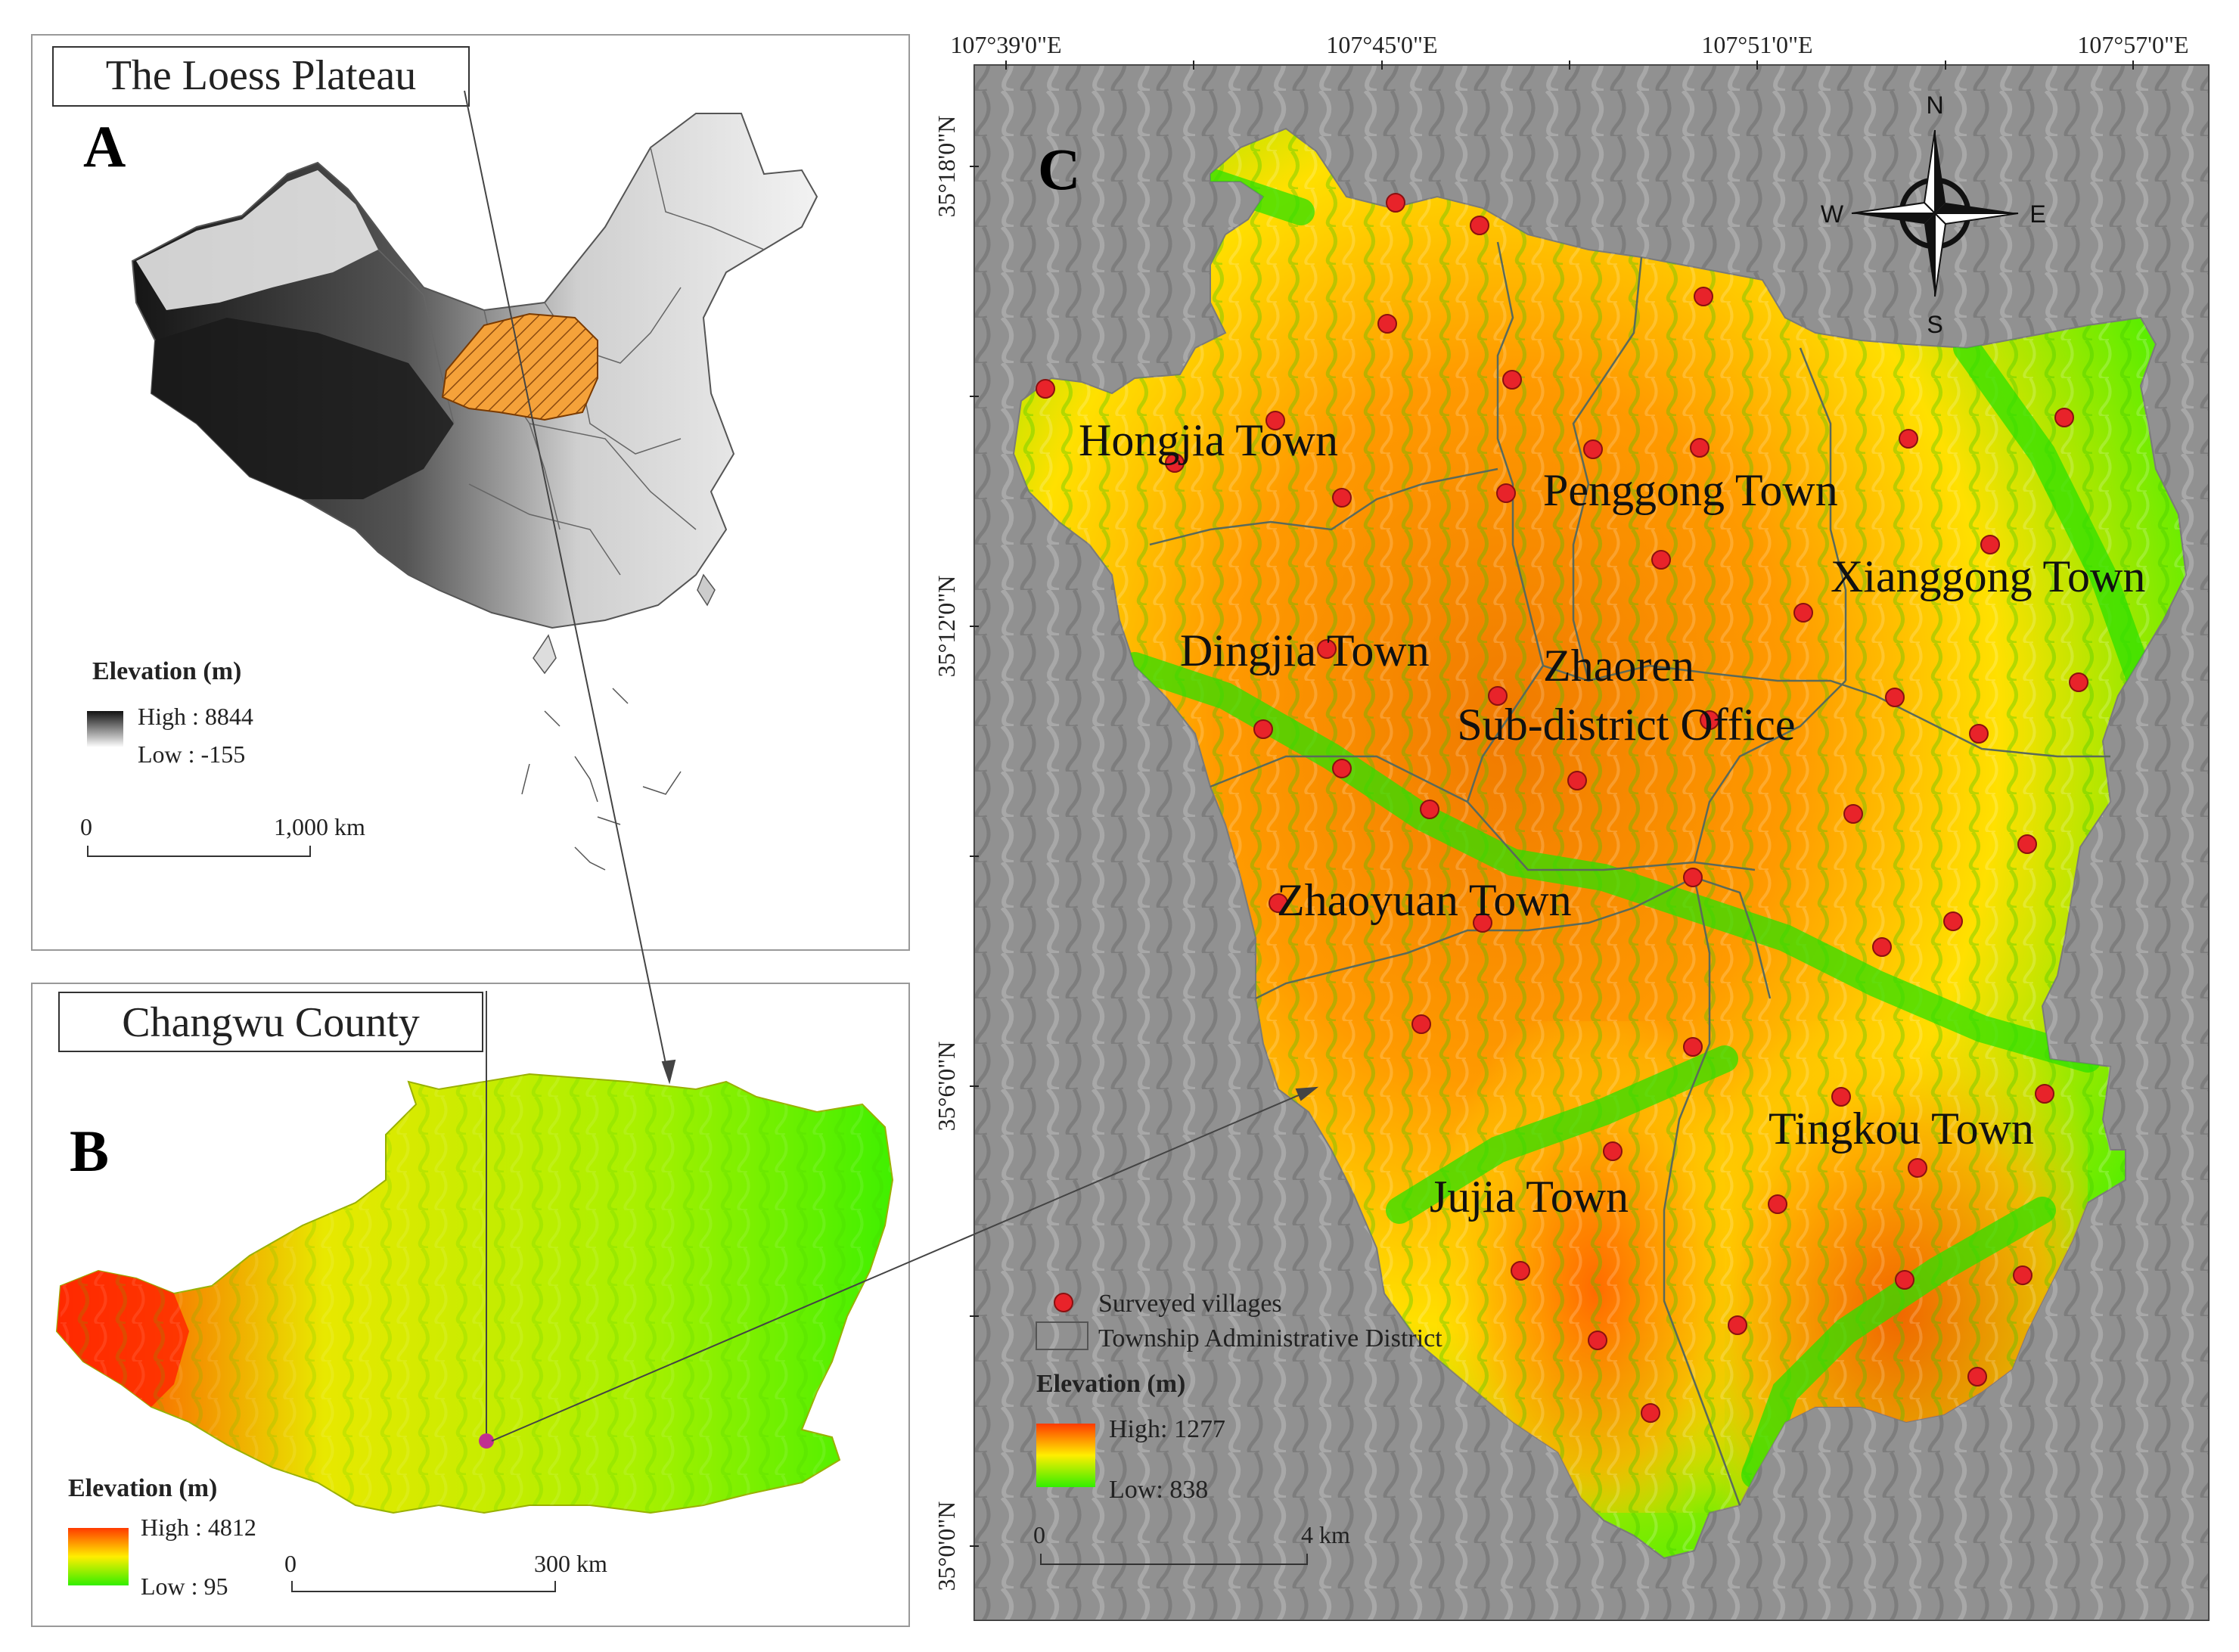 This screenshot has width=2239, height=1652. I want to click on panel-a-title-box, so click(261, 76).